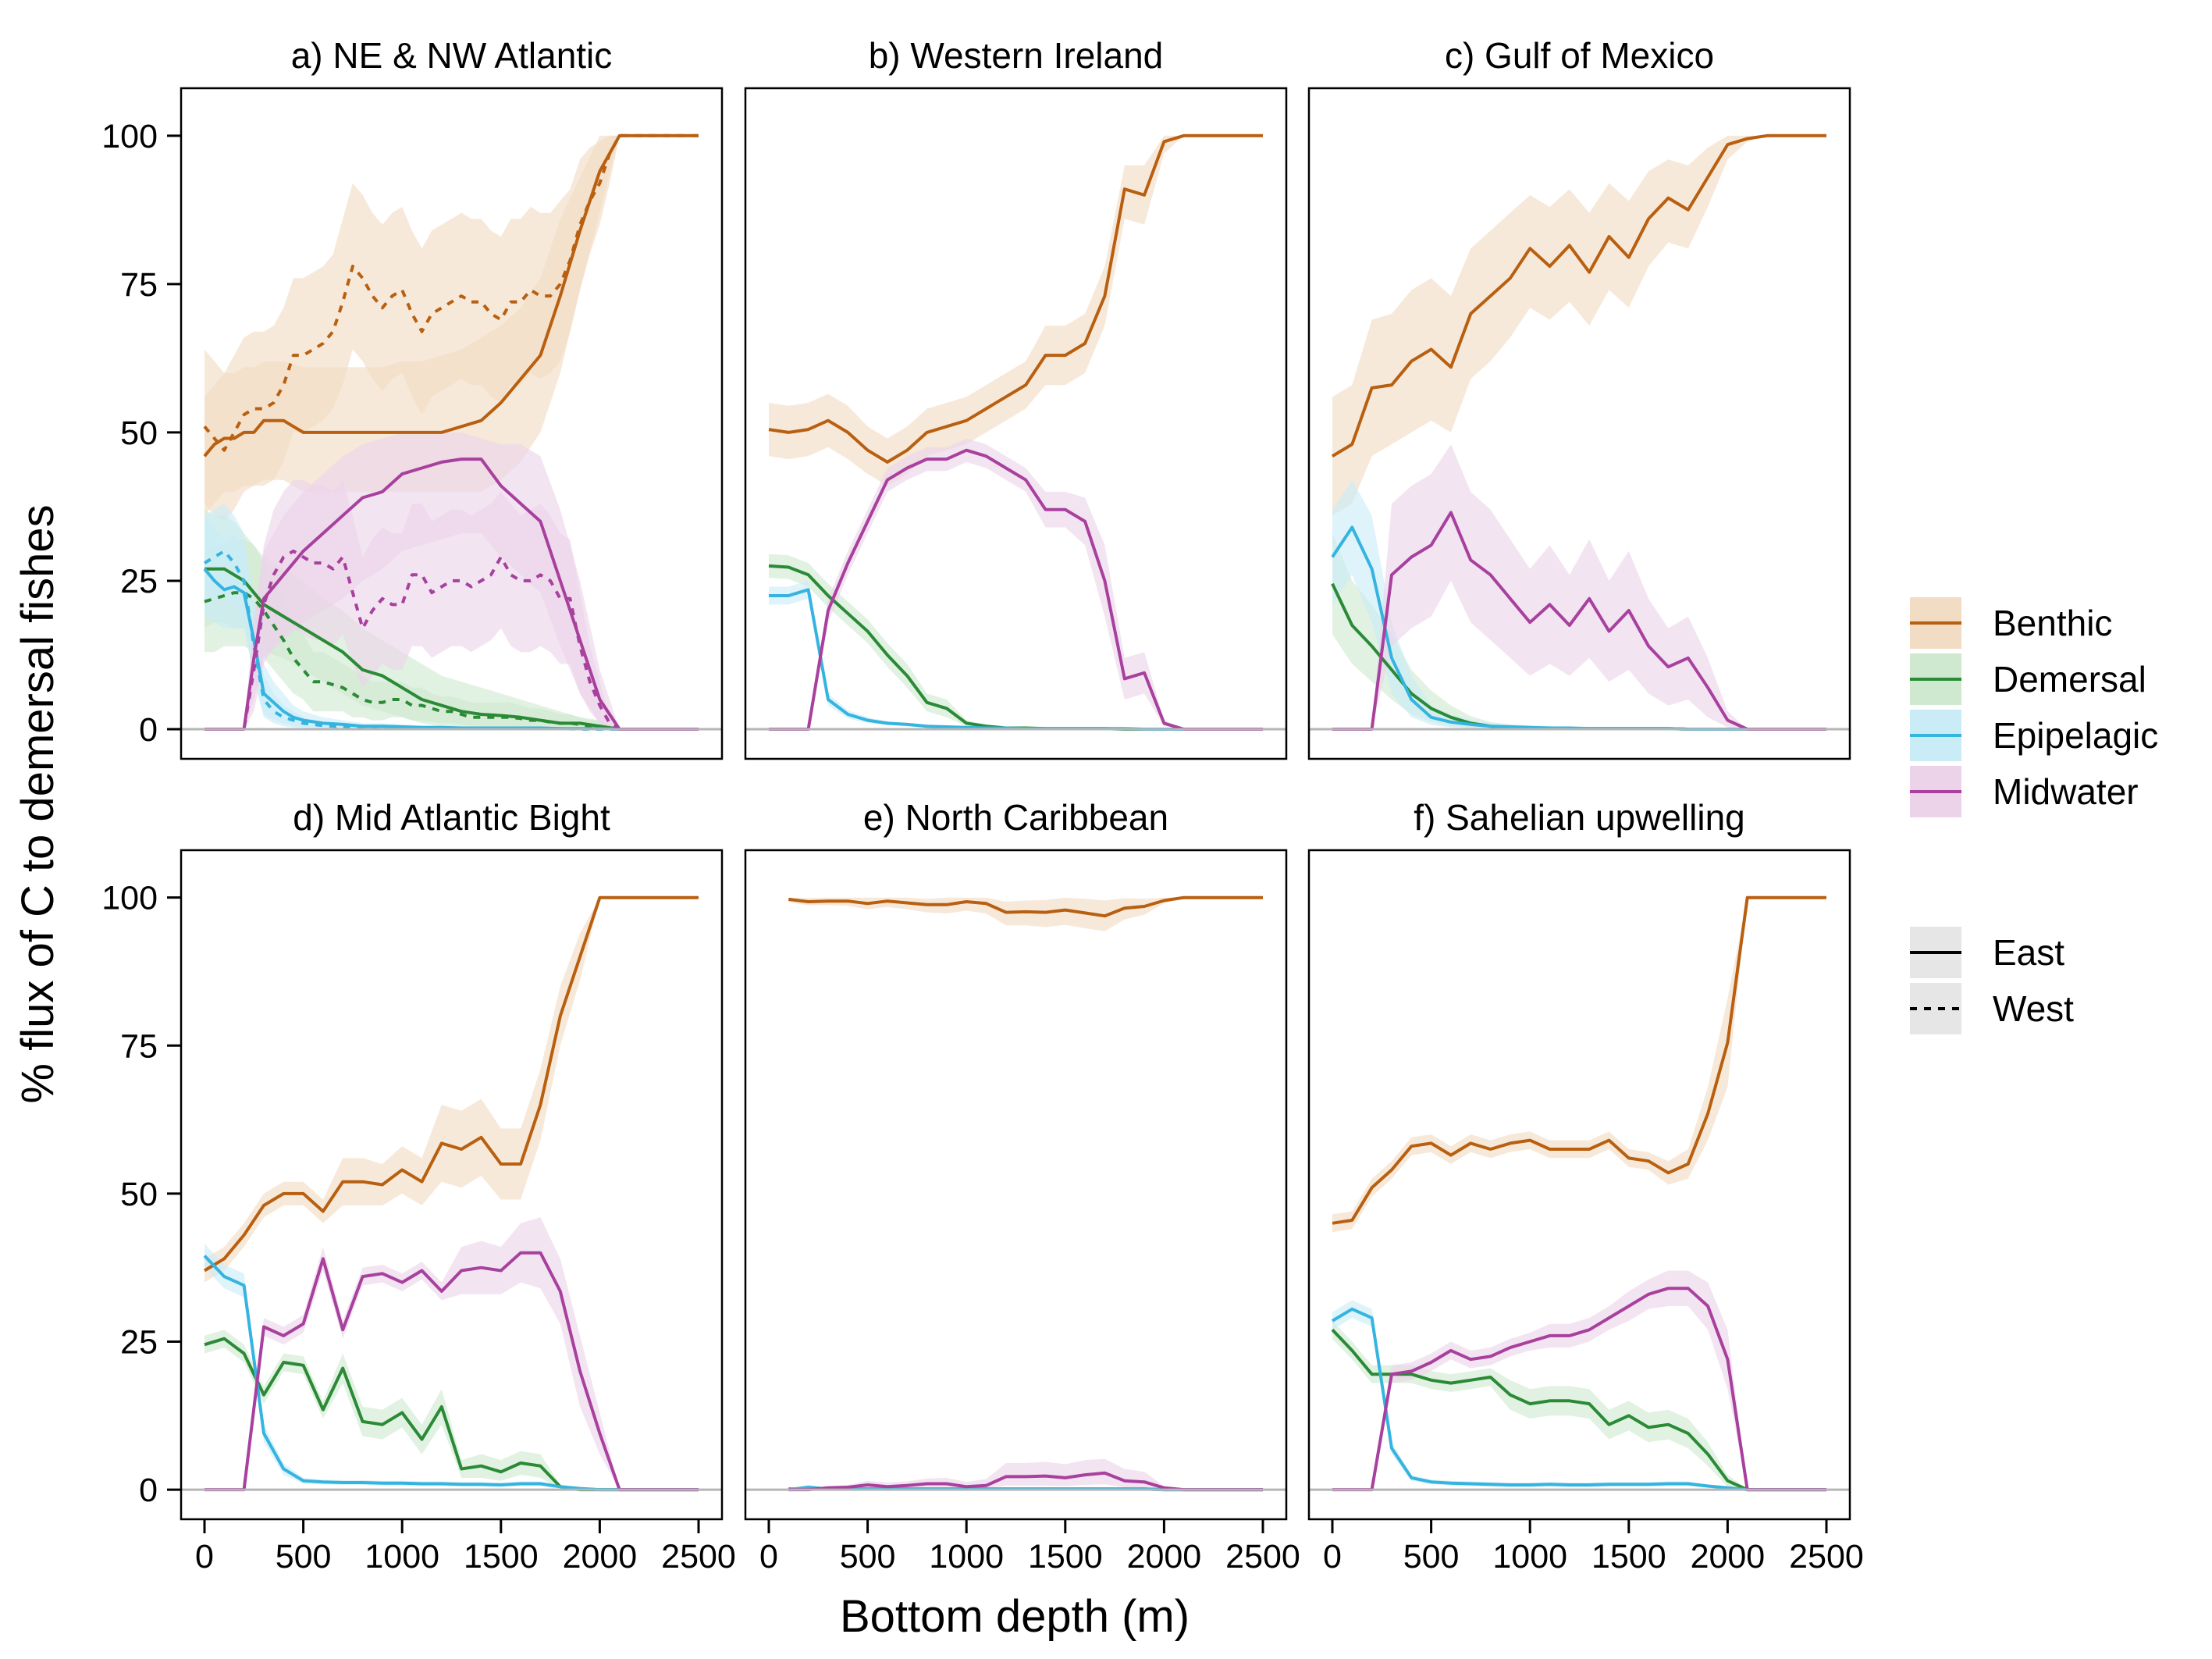 This screenshot has height=1659, width=2212. What do you see at coordinates (1065, 1556) in the screenshot?
I see `panel-e-x-tick-label: 1500` at bounding box center [1065, 1556].